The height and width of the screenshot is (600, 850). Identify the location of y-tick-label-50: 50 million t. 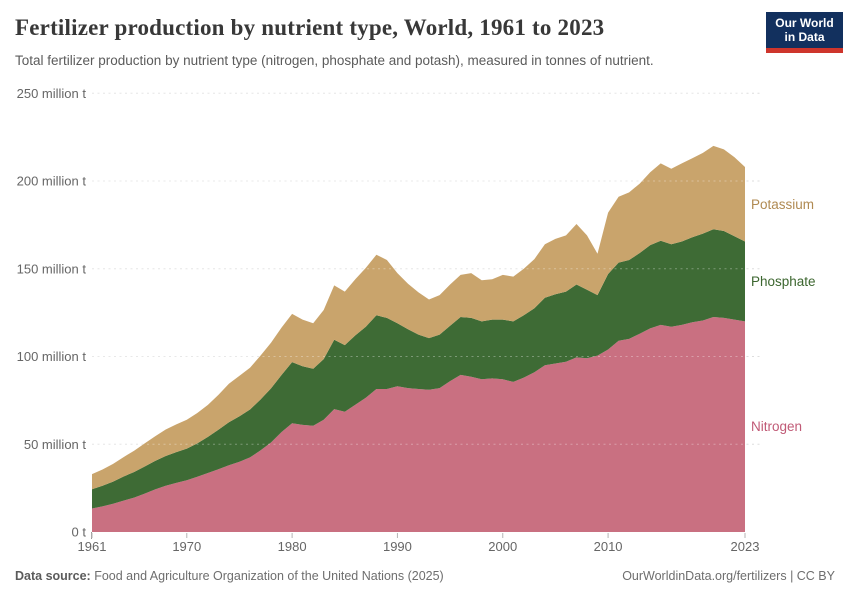
(55, 444).